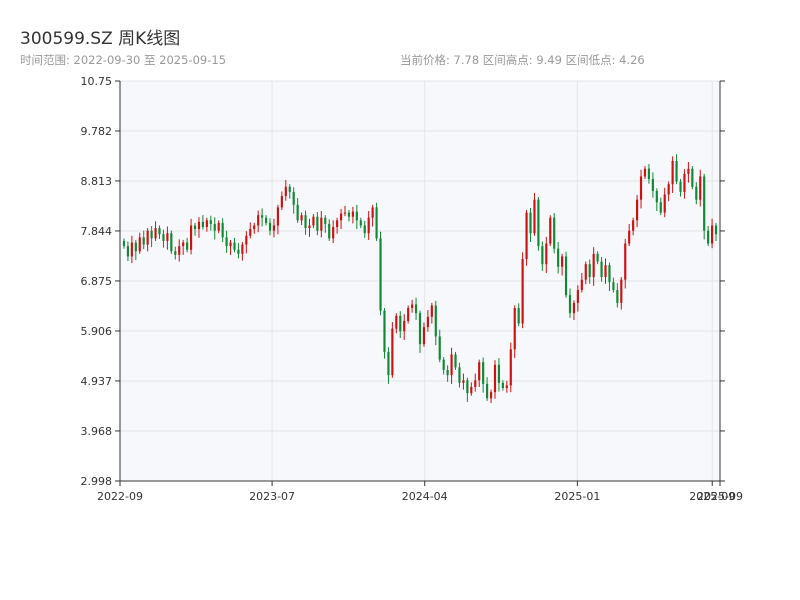 This screenshot has height=600, width=800. Describe the element at coordinates (97, 331) in the screenshot. I see `y-tick-label: 5.906` at that location.